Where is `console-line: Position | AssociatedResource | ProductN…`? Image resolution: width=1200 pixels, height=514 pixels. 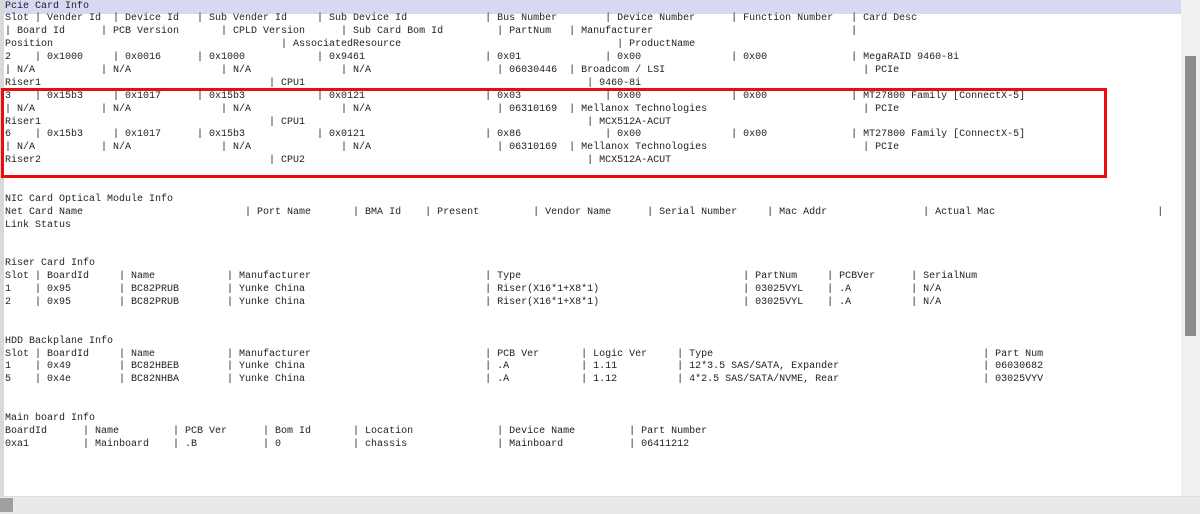
console-line: Position | AssociatedResource | ProductN… is located at coordinates (350, 45).